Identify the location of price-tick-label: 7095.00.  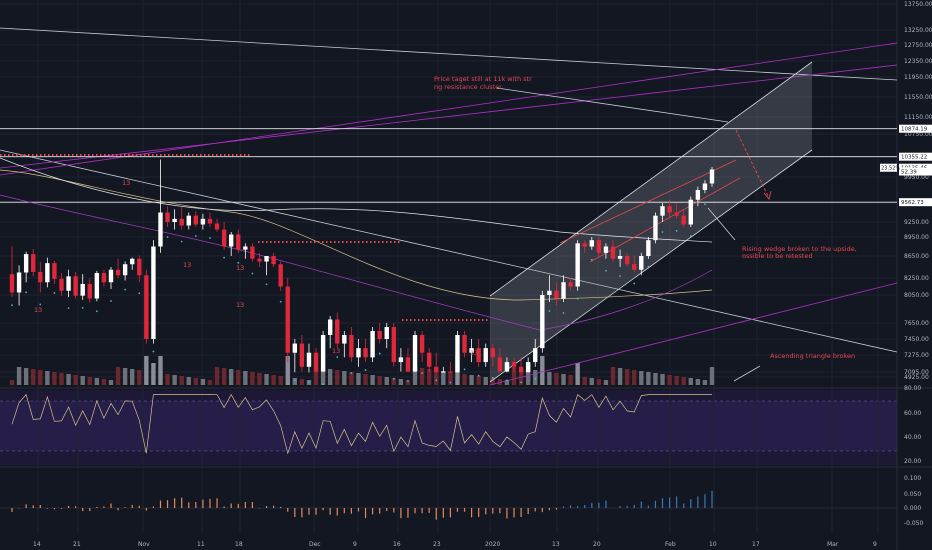
(916, 372).